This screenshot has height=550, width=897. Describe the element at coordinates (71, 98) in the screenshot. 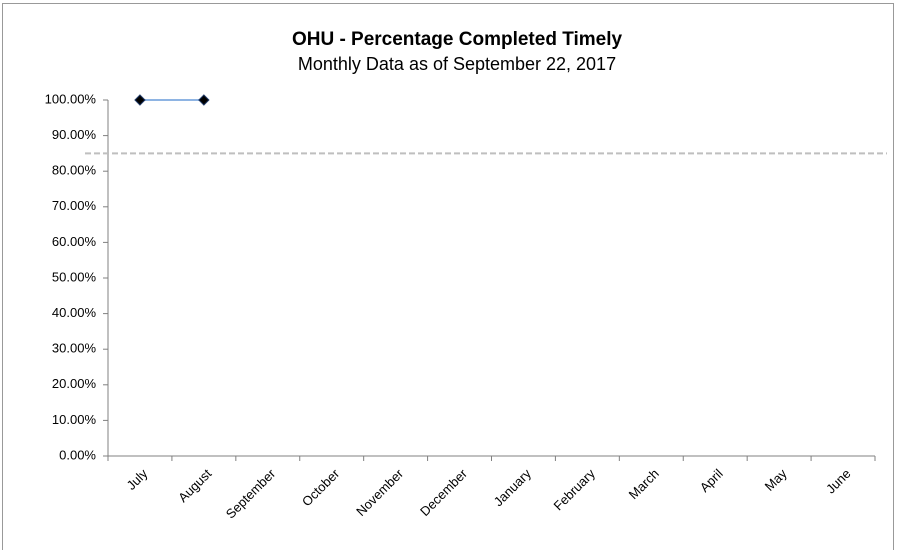

I see `y-tick-label: 100.00%` at that location.